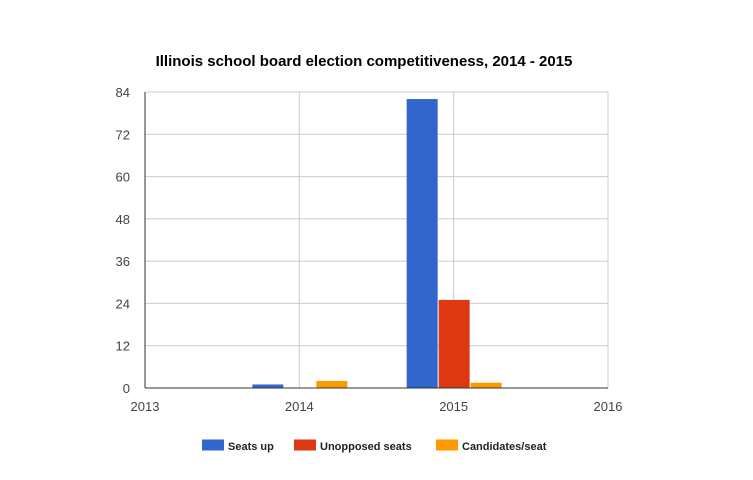  Describe the element at coordinates (123, 261) in the screenshot. I see `y-tick-label: 36` at that location.